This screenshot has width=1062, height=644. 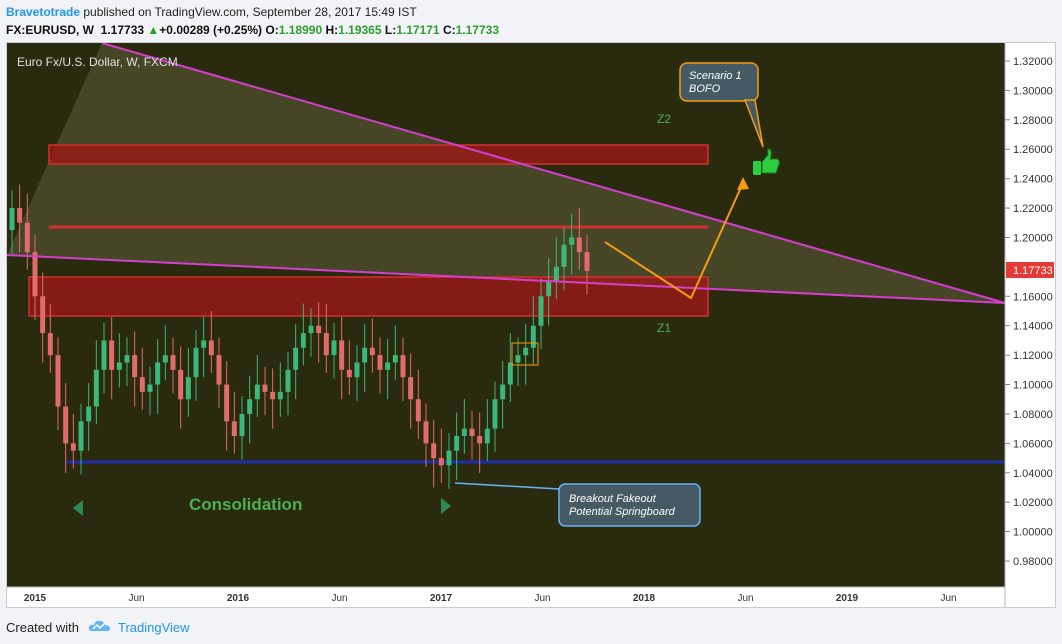 I want to click on time-tick-label: 2019, so click(x=847, y=598).